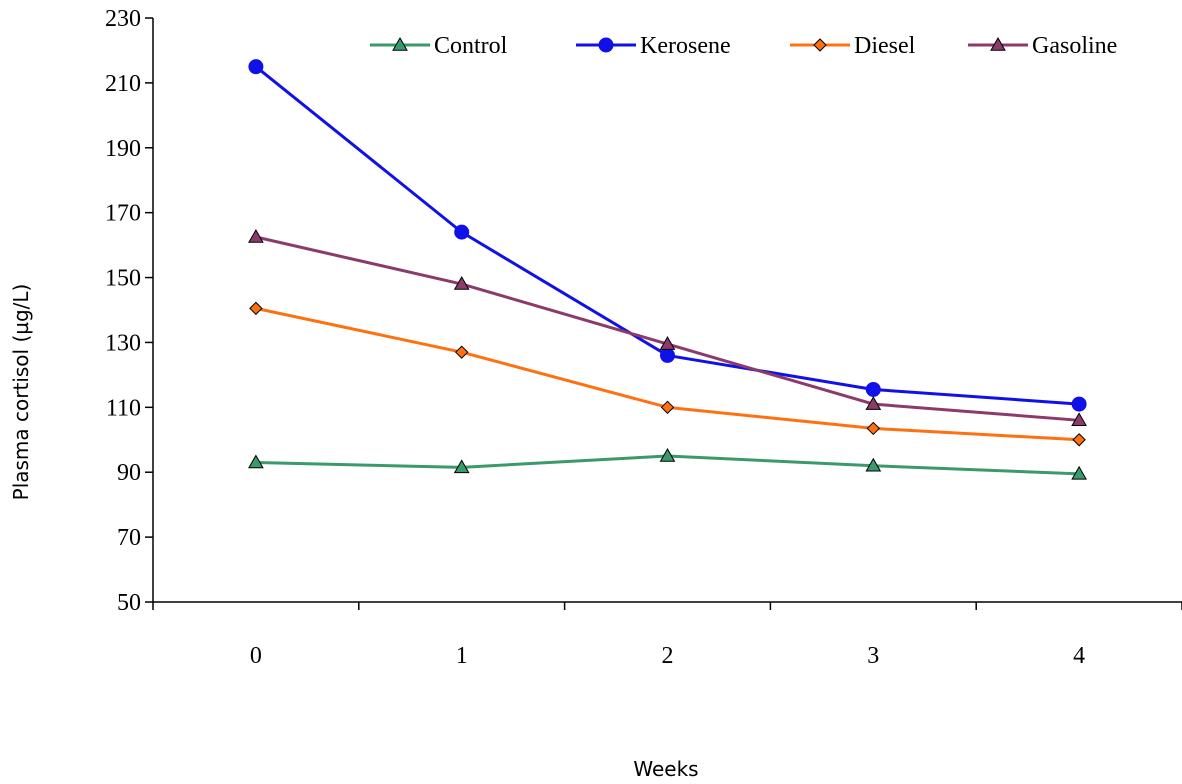 The height and width of the screenshot is (784, 1182). I want to click on x-tick-label: 4, so click(1079, 656).